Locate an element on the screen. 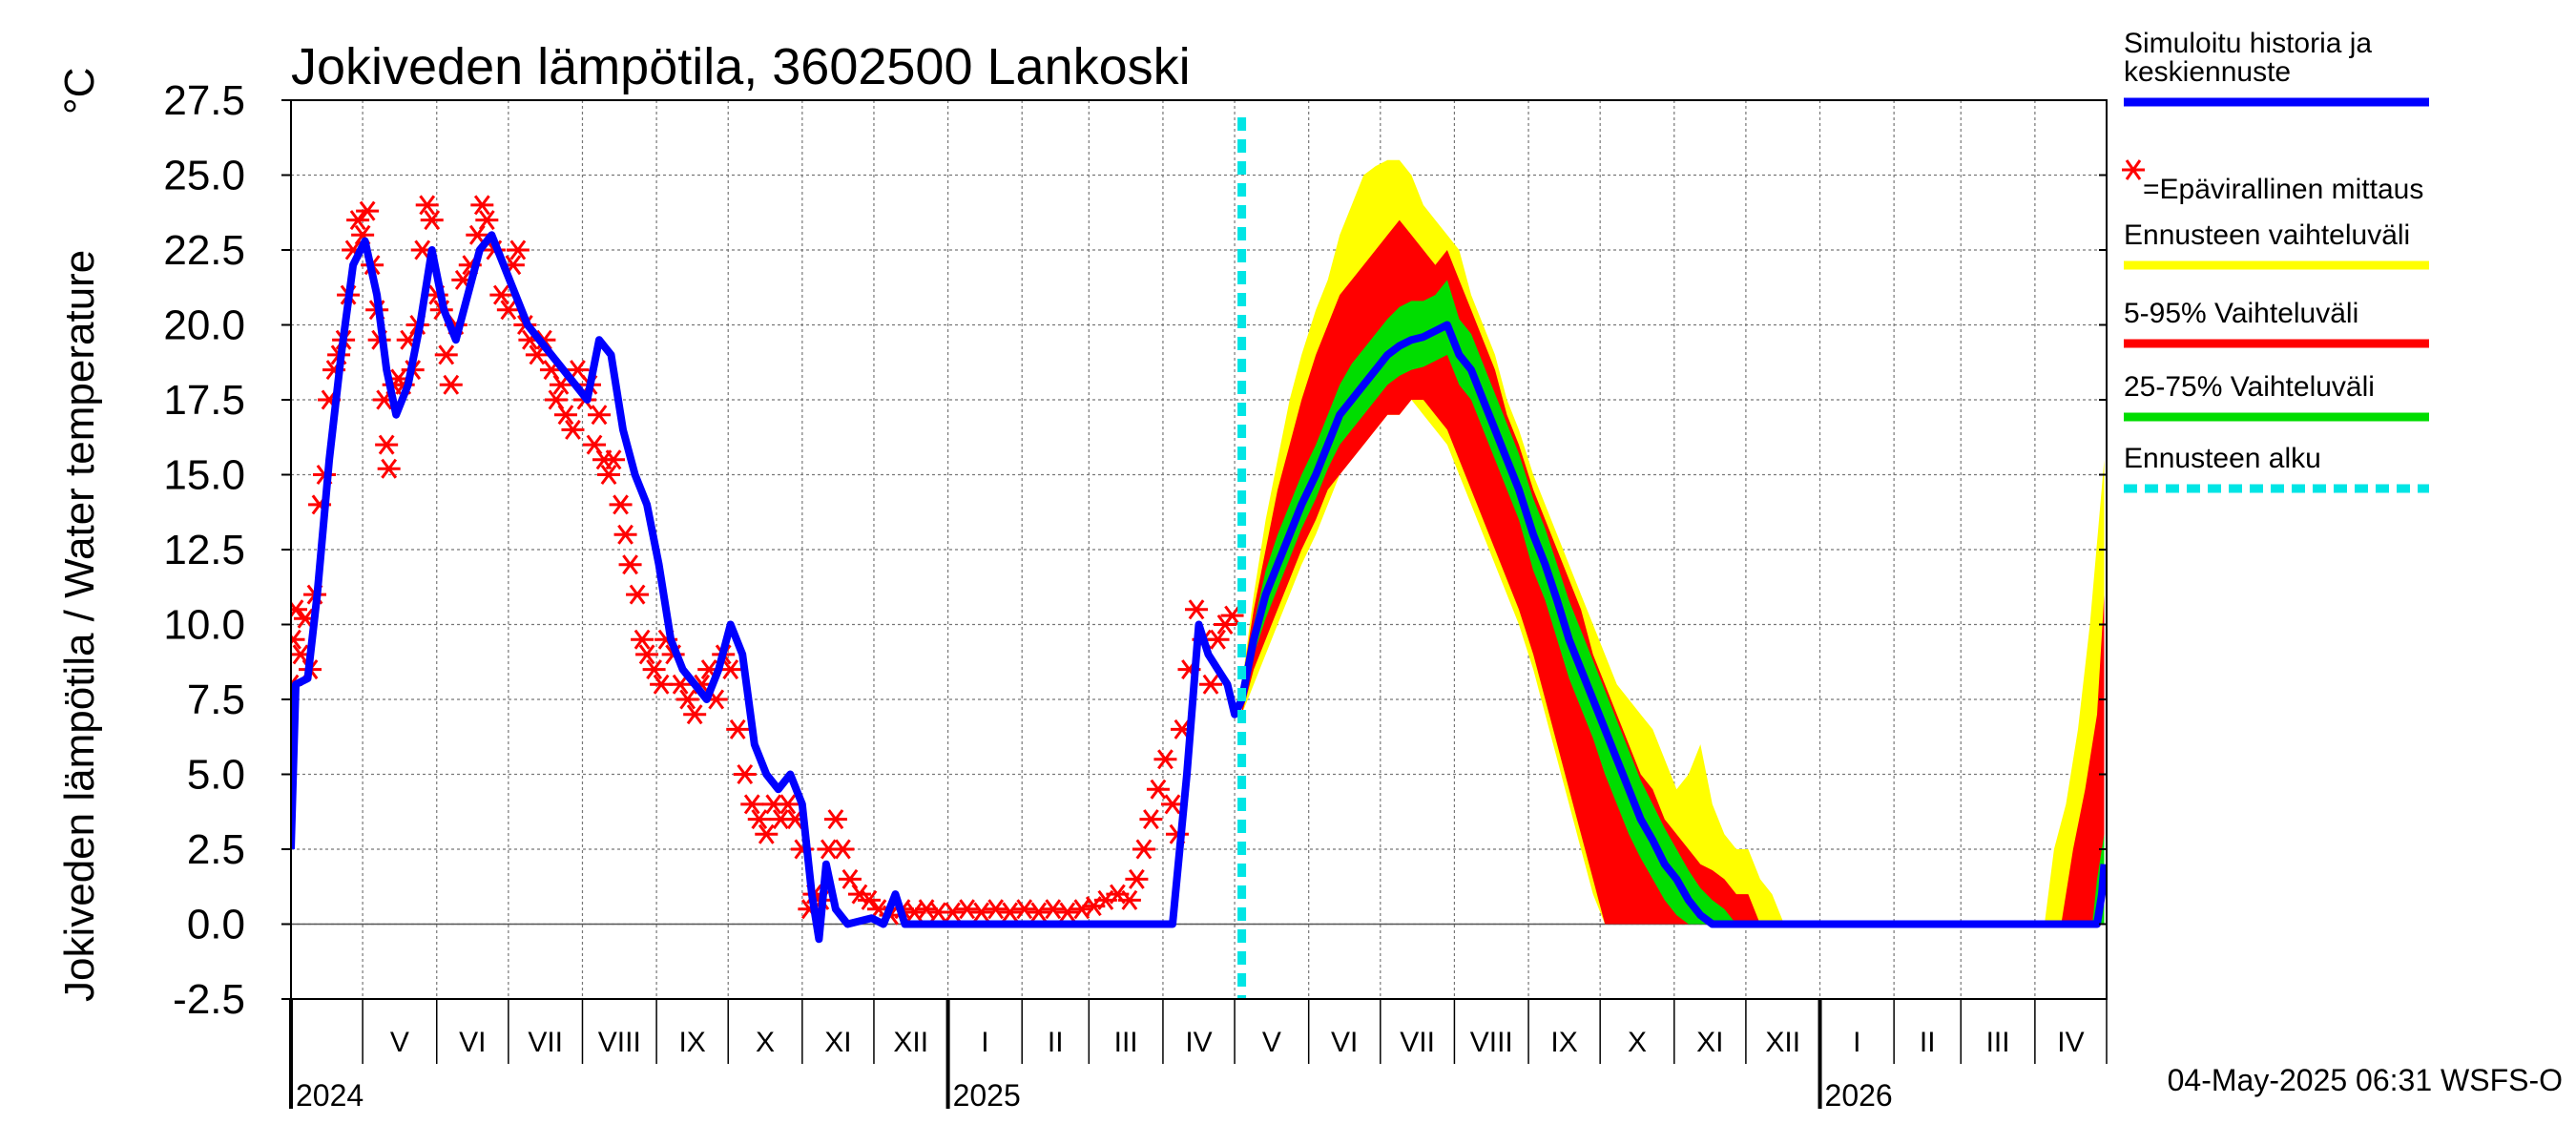 This screenshot has width=2576, height=1145. year-label: 2024 is located at coordinates (330, 1095).